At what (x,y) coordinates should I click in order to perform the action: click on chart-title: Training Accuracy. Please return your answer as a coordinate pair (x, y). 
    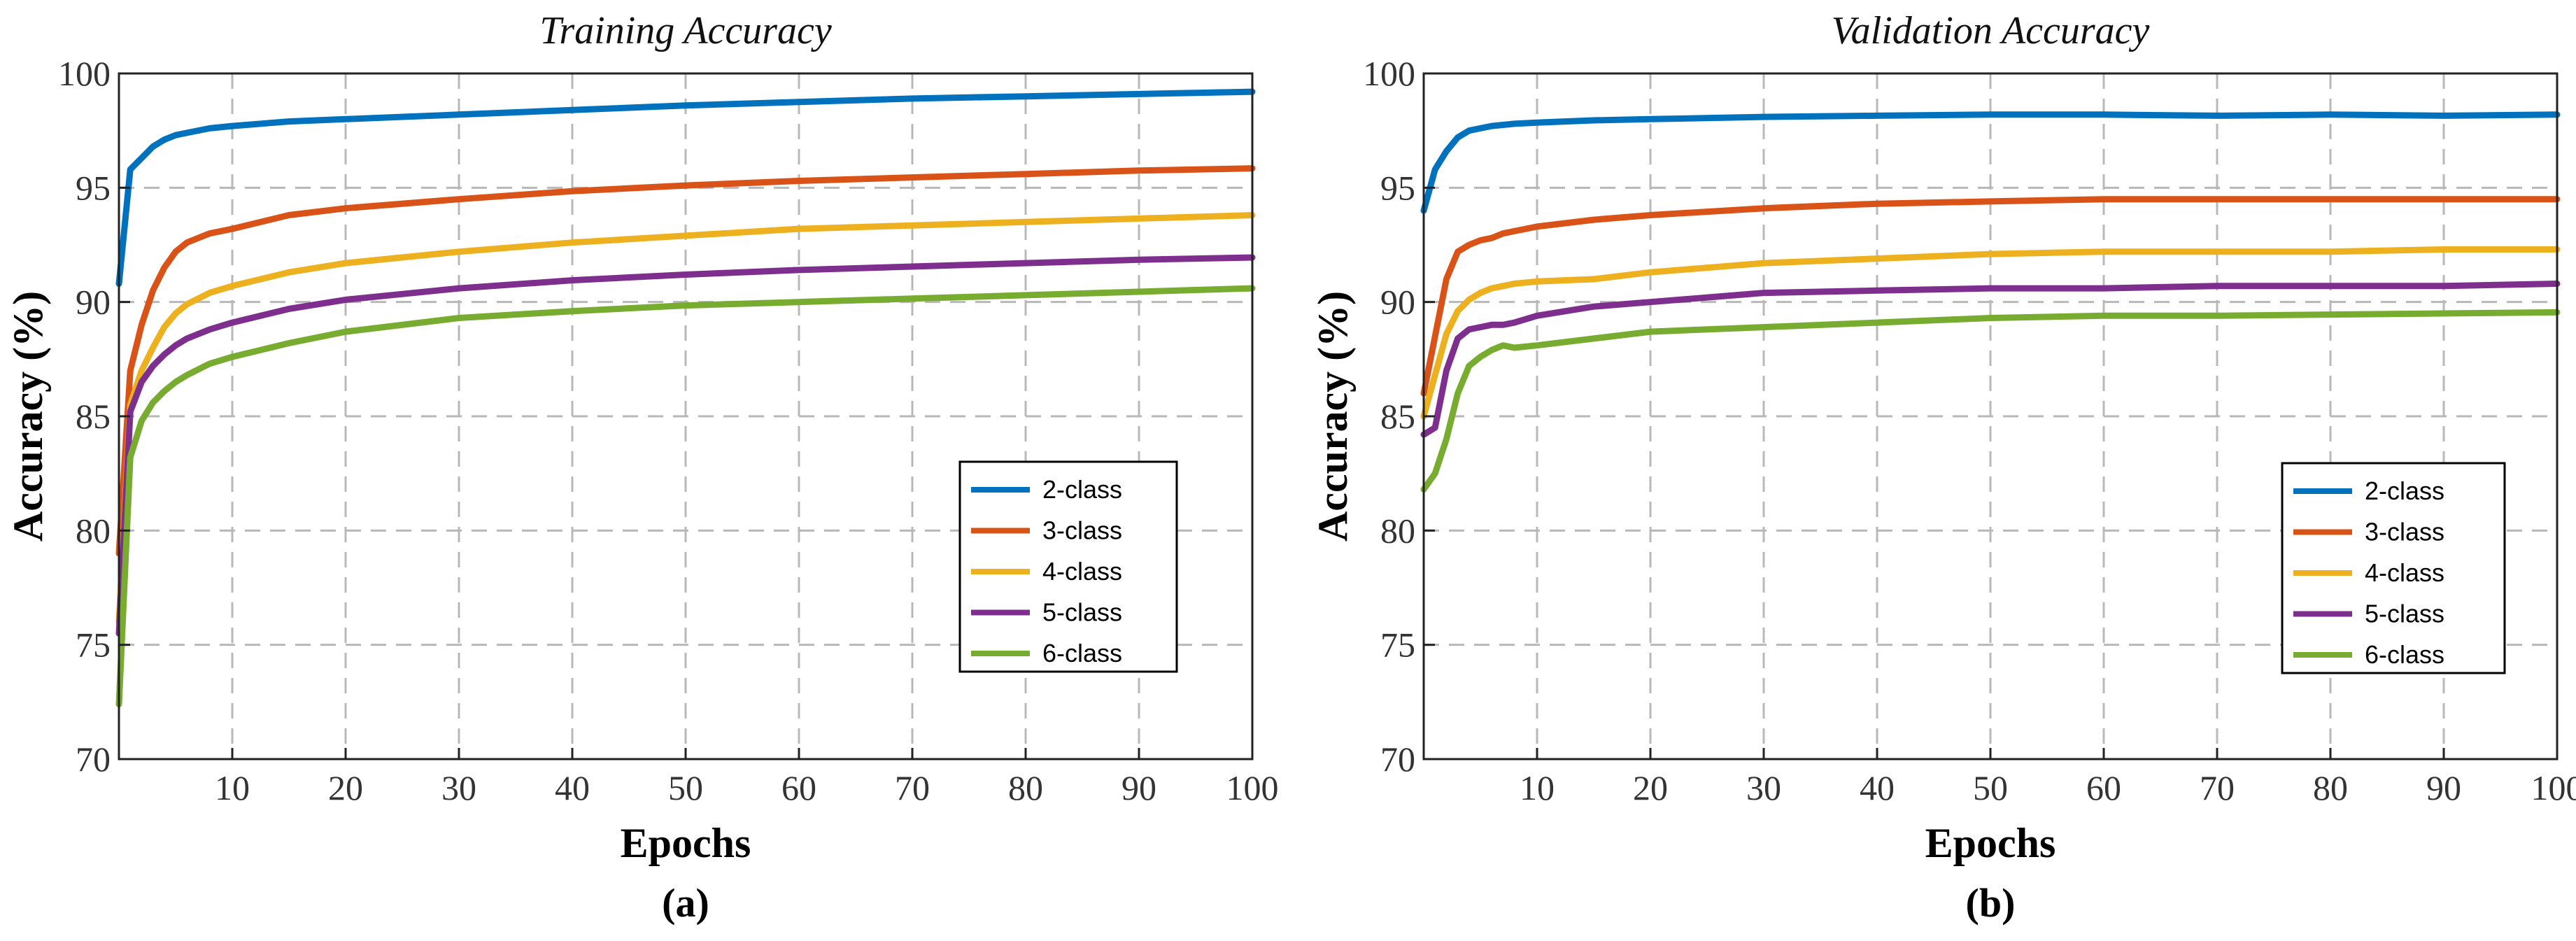
    Looking at the image, I should click on (685, 30).